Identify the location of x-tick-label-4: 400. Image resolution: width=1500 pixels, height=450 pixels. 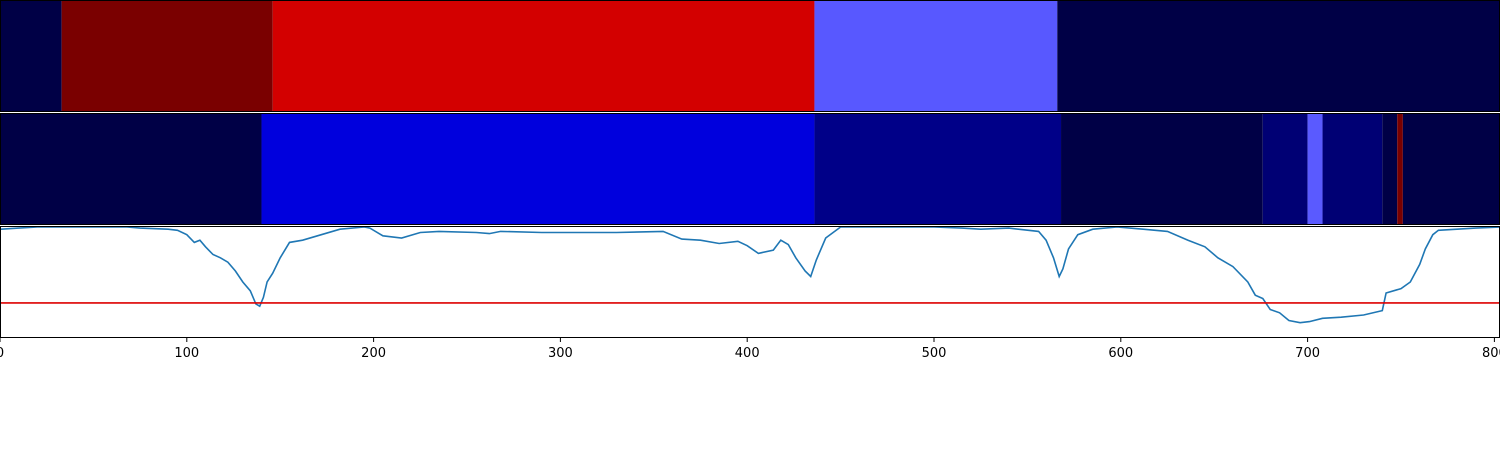
(747, 353).